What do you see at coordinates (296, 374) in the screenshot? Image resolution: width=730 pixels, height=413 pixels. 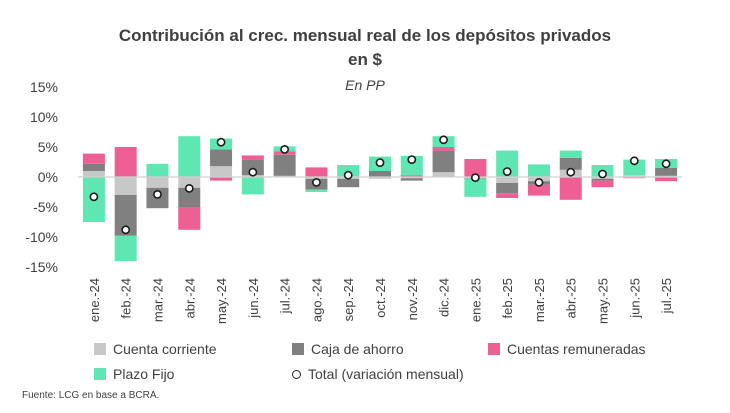 I see `legend-marker-total` at bounding box center [296, 374].